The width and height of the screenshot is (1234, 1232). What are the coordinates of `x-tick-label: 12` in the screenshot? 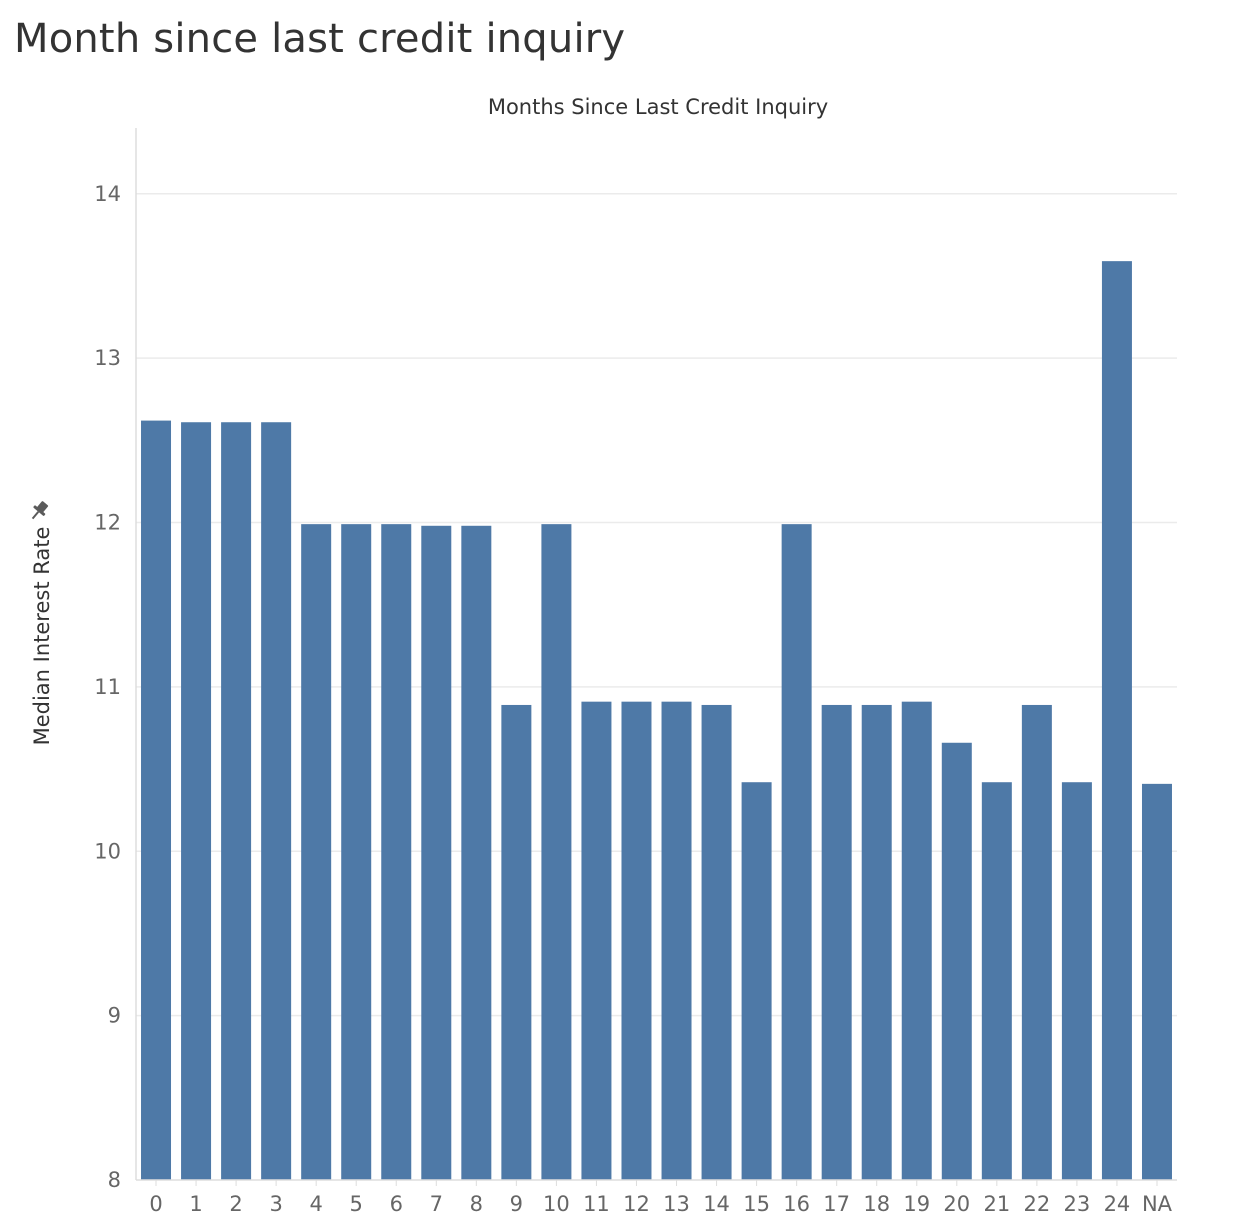 It's located at (636, 1204).